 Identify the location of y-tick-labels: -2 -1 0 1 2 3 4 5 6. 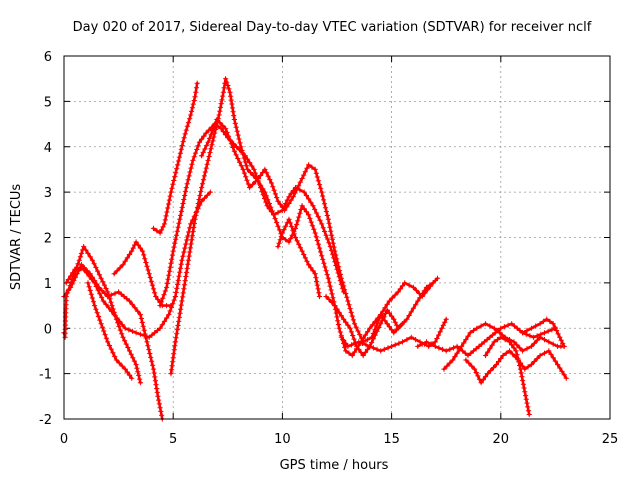
(45, 239).